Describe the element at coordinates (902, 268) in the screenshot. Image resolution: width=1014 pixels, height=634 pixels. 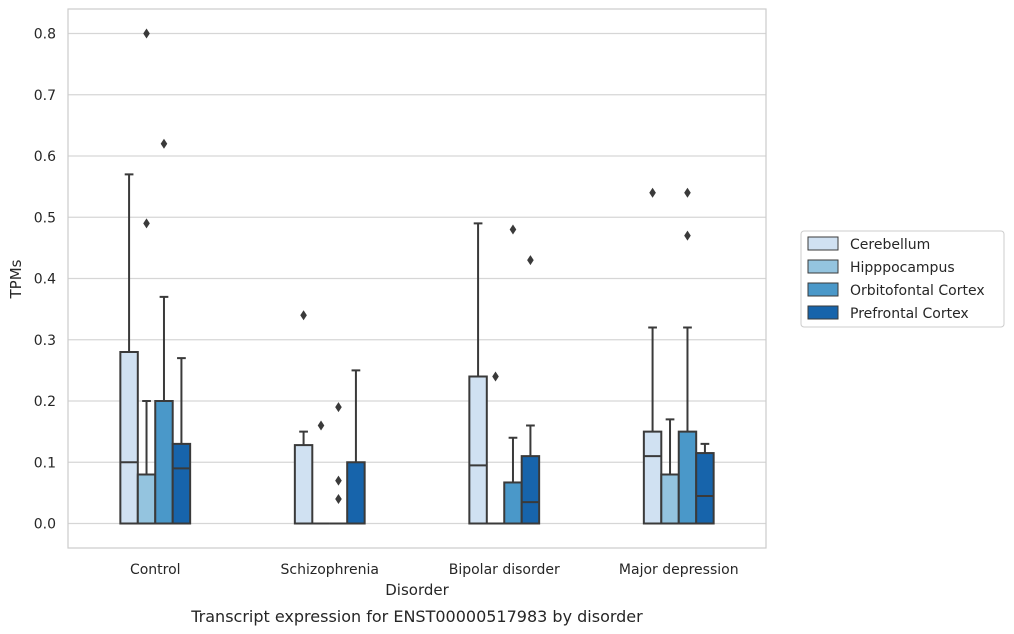
I see `legend-label: Hipppocampus` at that location.